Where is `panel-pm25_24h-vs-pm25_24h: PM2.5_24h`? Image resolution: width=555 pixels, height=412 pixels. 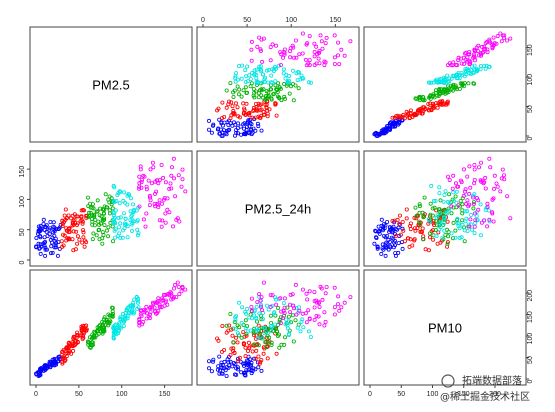 panel-pm25_24h-vs-pm25_24h: PM2.5_24h is located at coordinates (278, 208).